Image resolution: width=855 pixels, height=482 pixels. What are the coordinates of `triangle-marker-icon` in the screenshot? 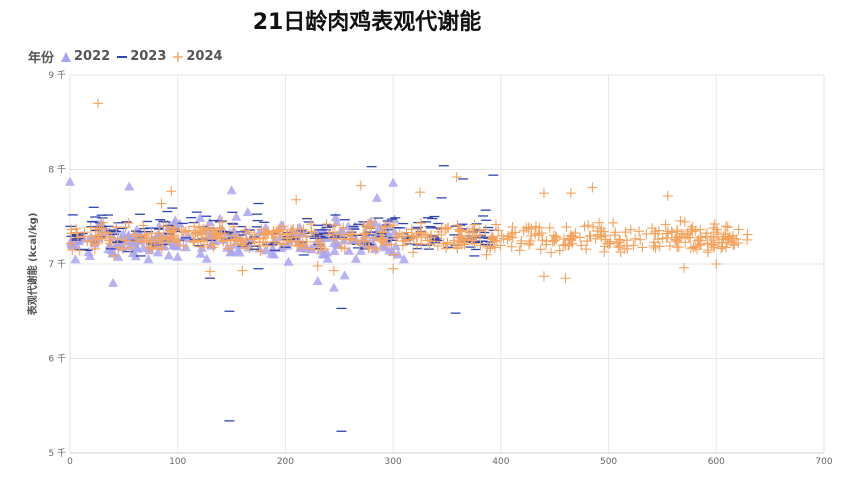 It's located at (66, 56).